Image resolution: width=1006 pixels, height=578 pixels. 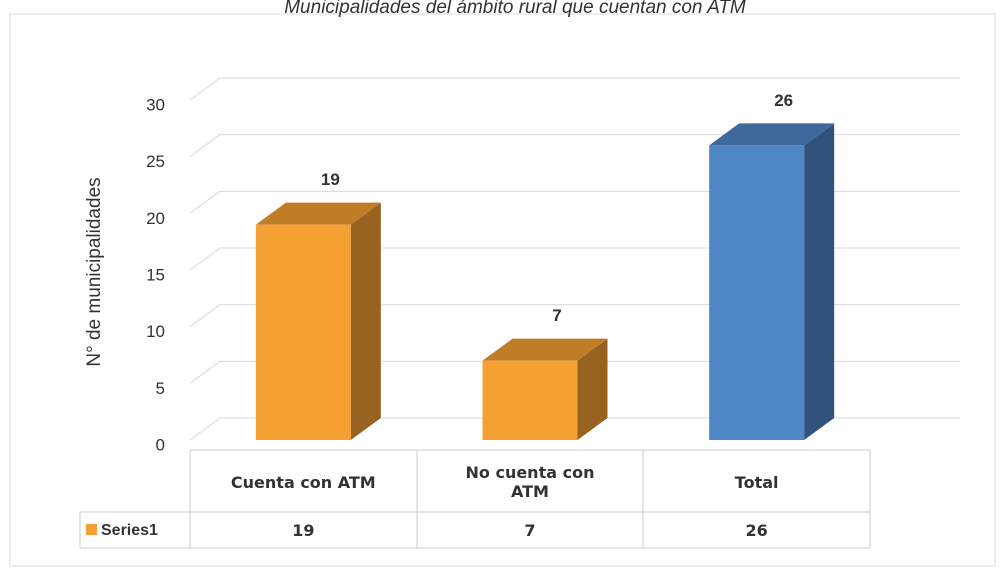 What do you see at coordinates (155, 331) in the screenshot?
I see `y-tick-label: 10` at bounding box center [155, 331].